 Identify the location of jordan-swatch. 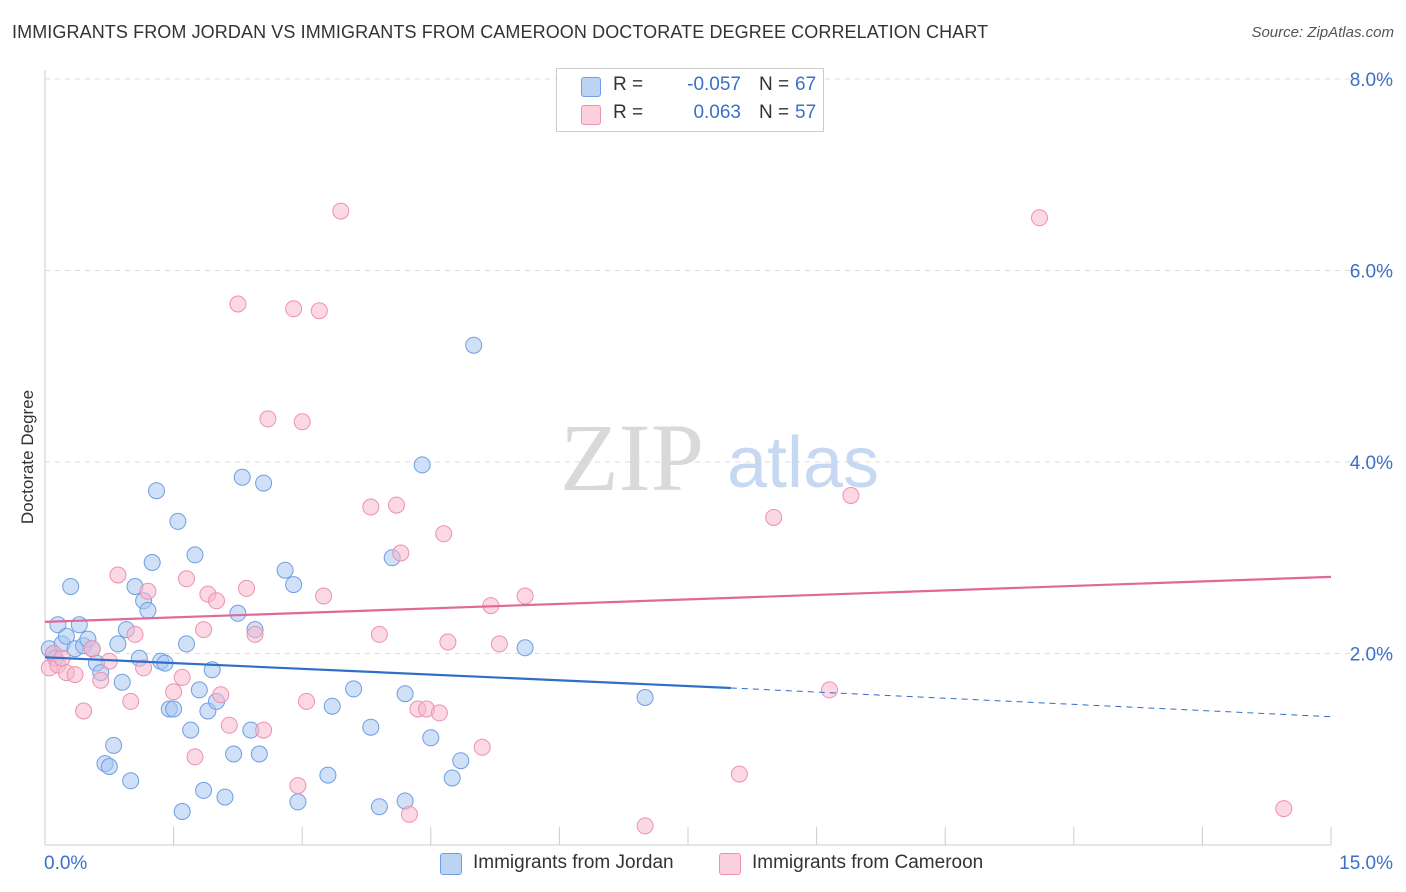
(451, 864).